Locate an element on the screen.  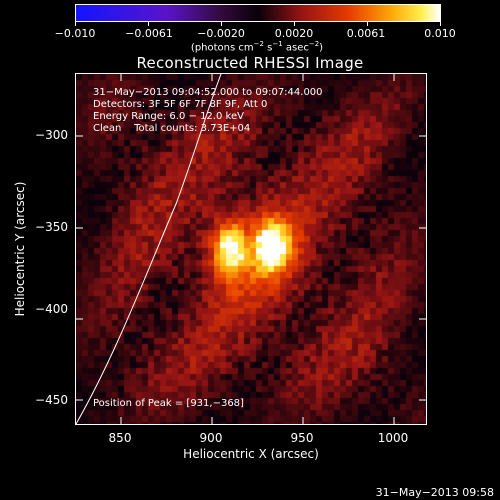
colorbar is located at coordinates (258, 13).